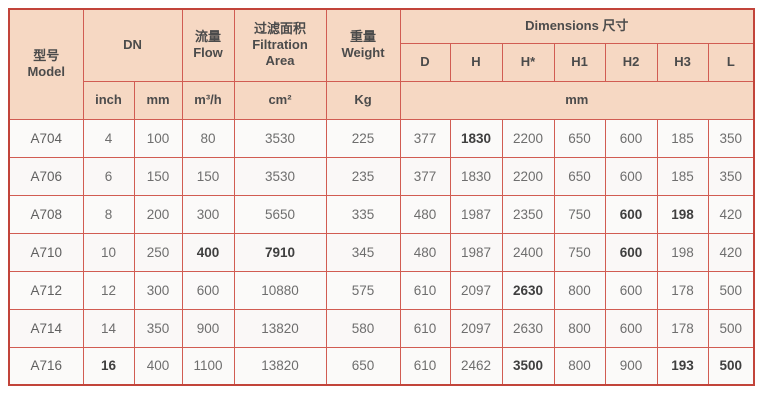  I want to click on table-cell: 10, so click(108, 252).